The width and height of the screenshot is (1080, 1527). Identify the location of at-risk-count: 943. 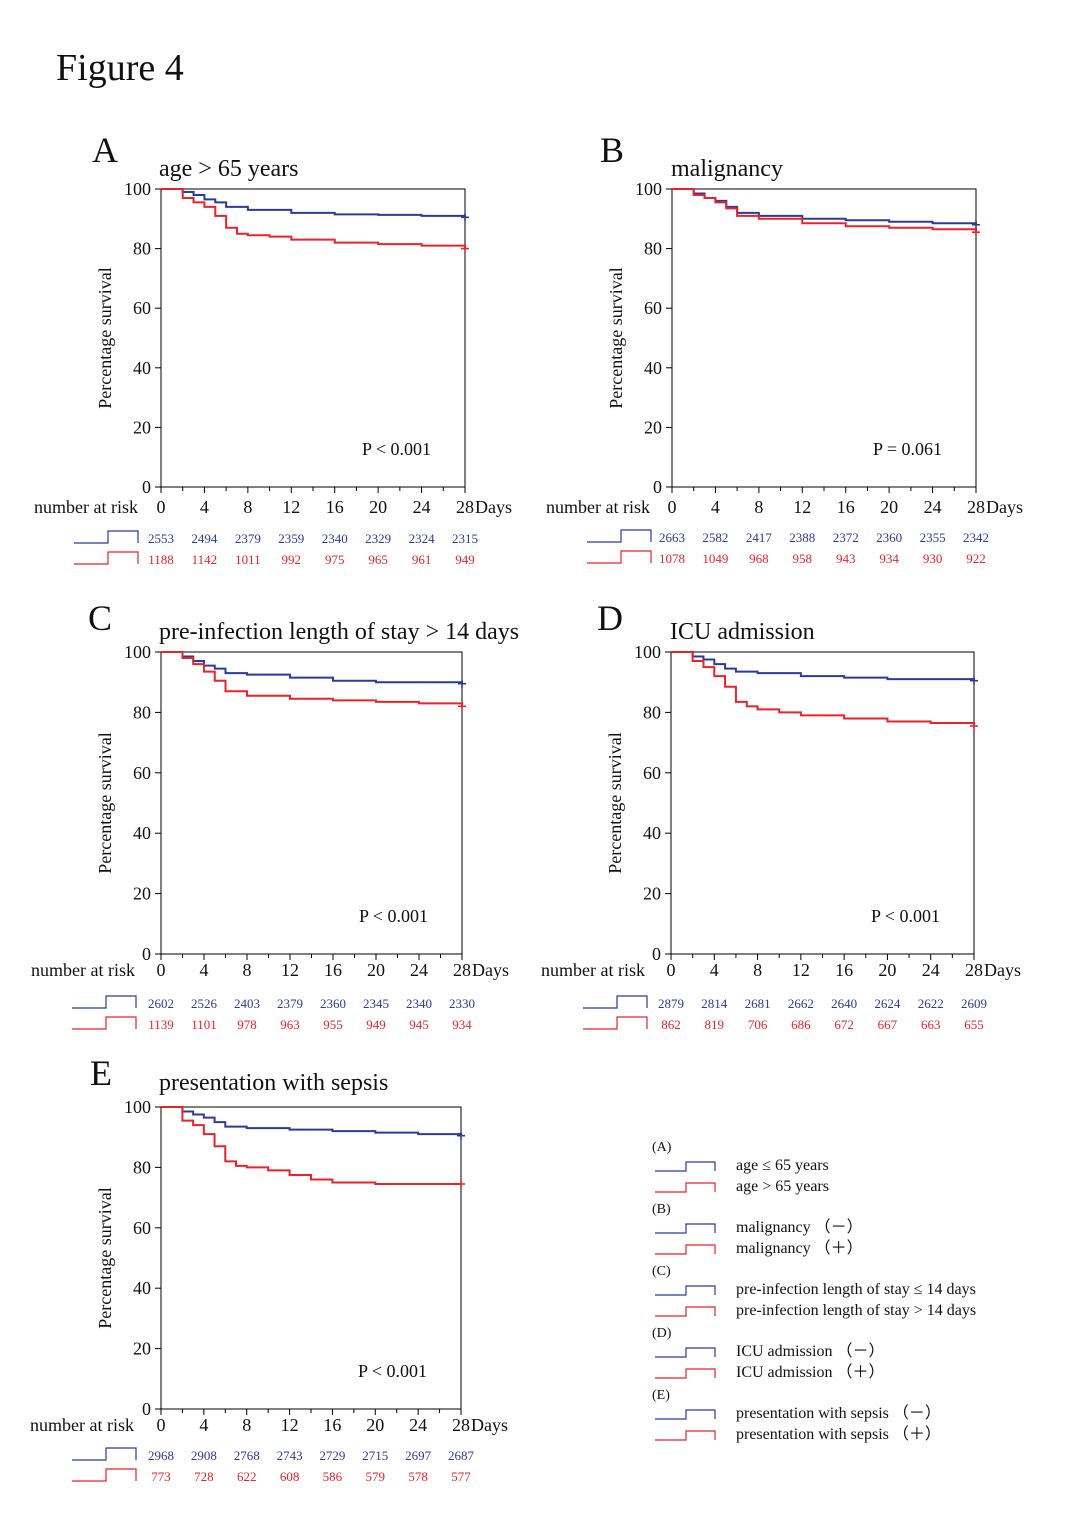
(846, 558).